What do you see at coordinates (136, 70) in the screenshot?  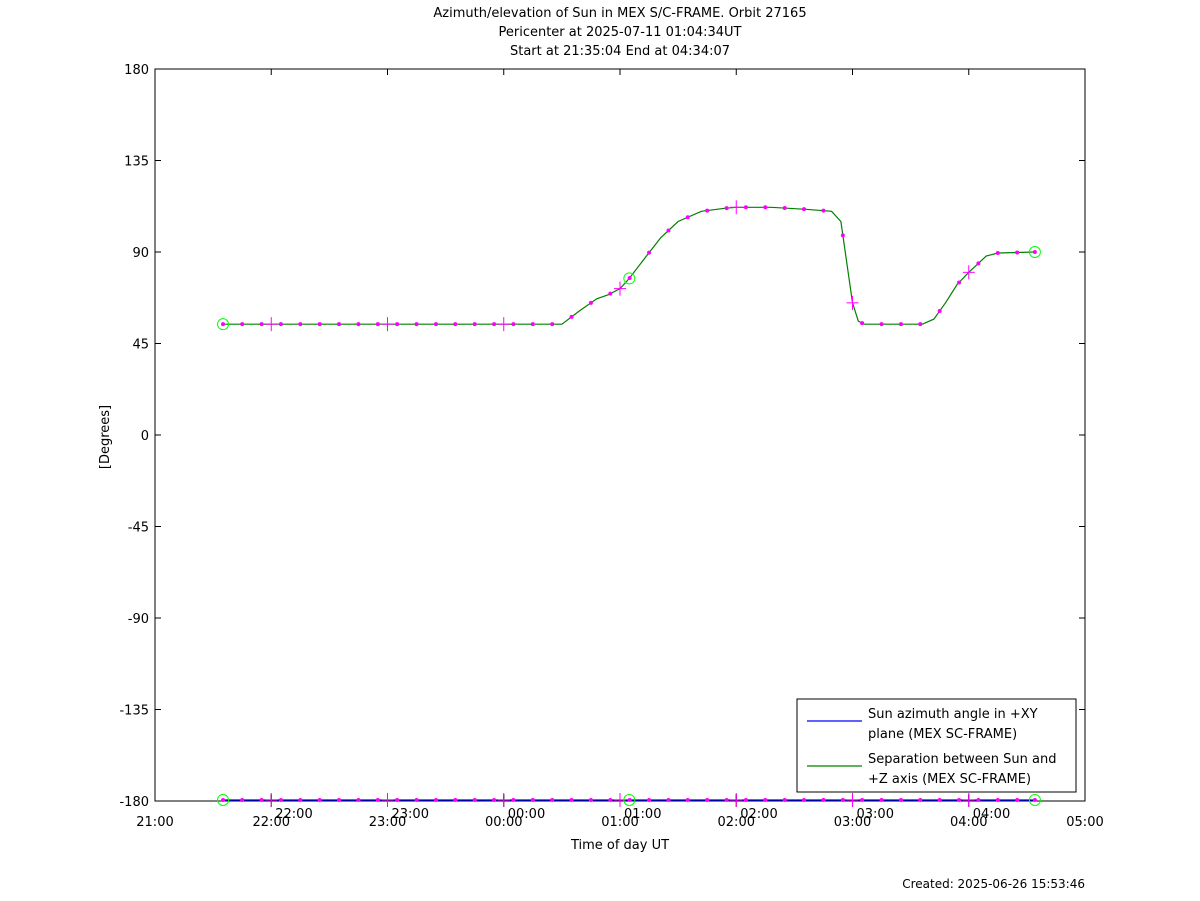 I see `y-tick-label: 180` at bounding box center [136, 70].